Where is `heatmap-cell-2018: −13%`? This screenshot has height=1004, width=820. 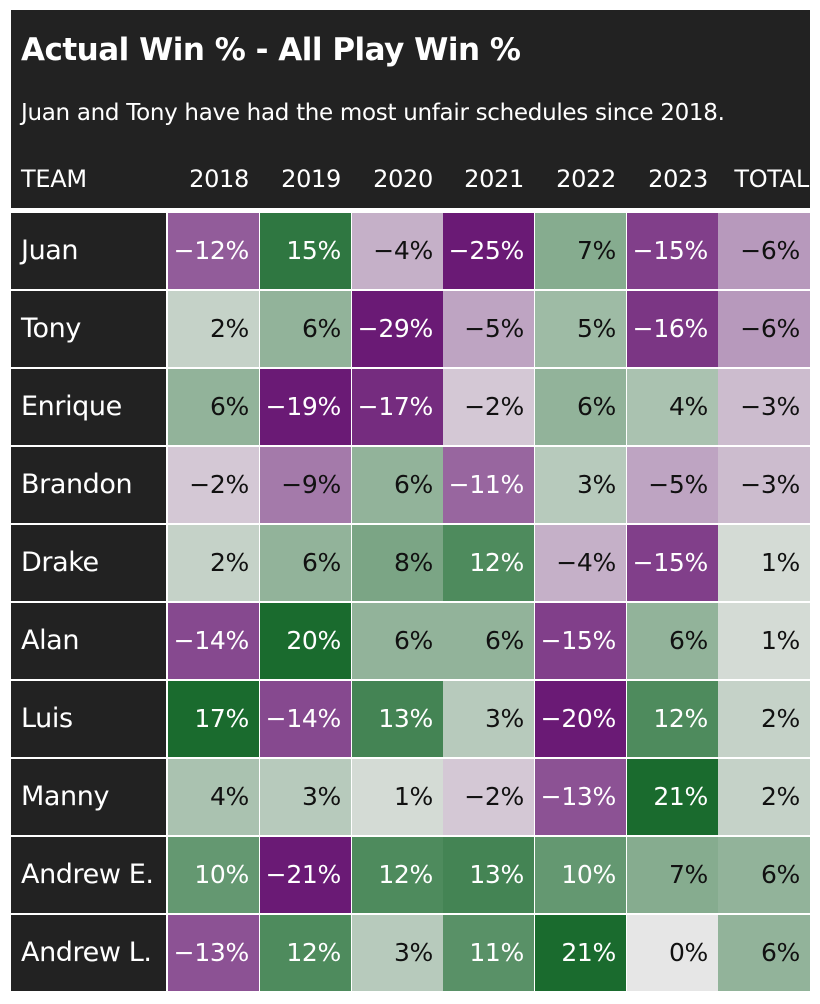 heatmap-cell-2018: −13% is located at coordinates (213, 953).